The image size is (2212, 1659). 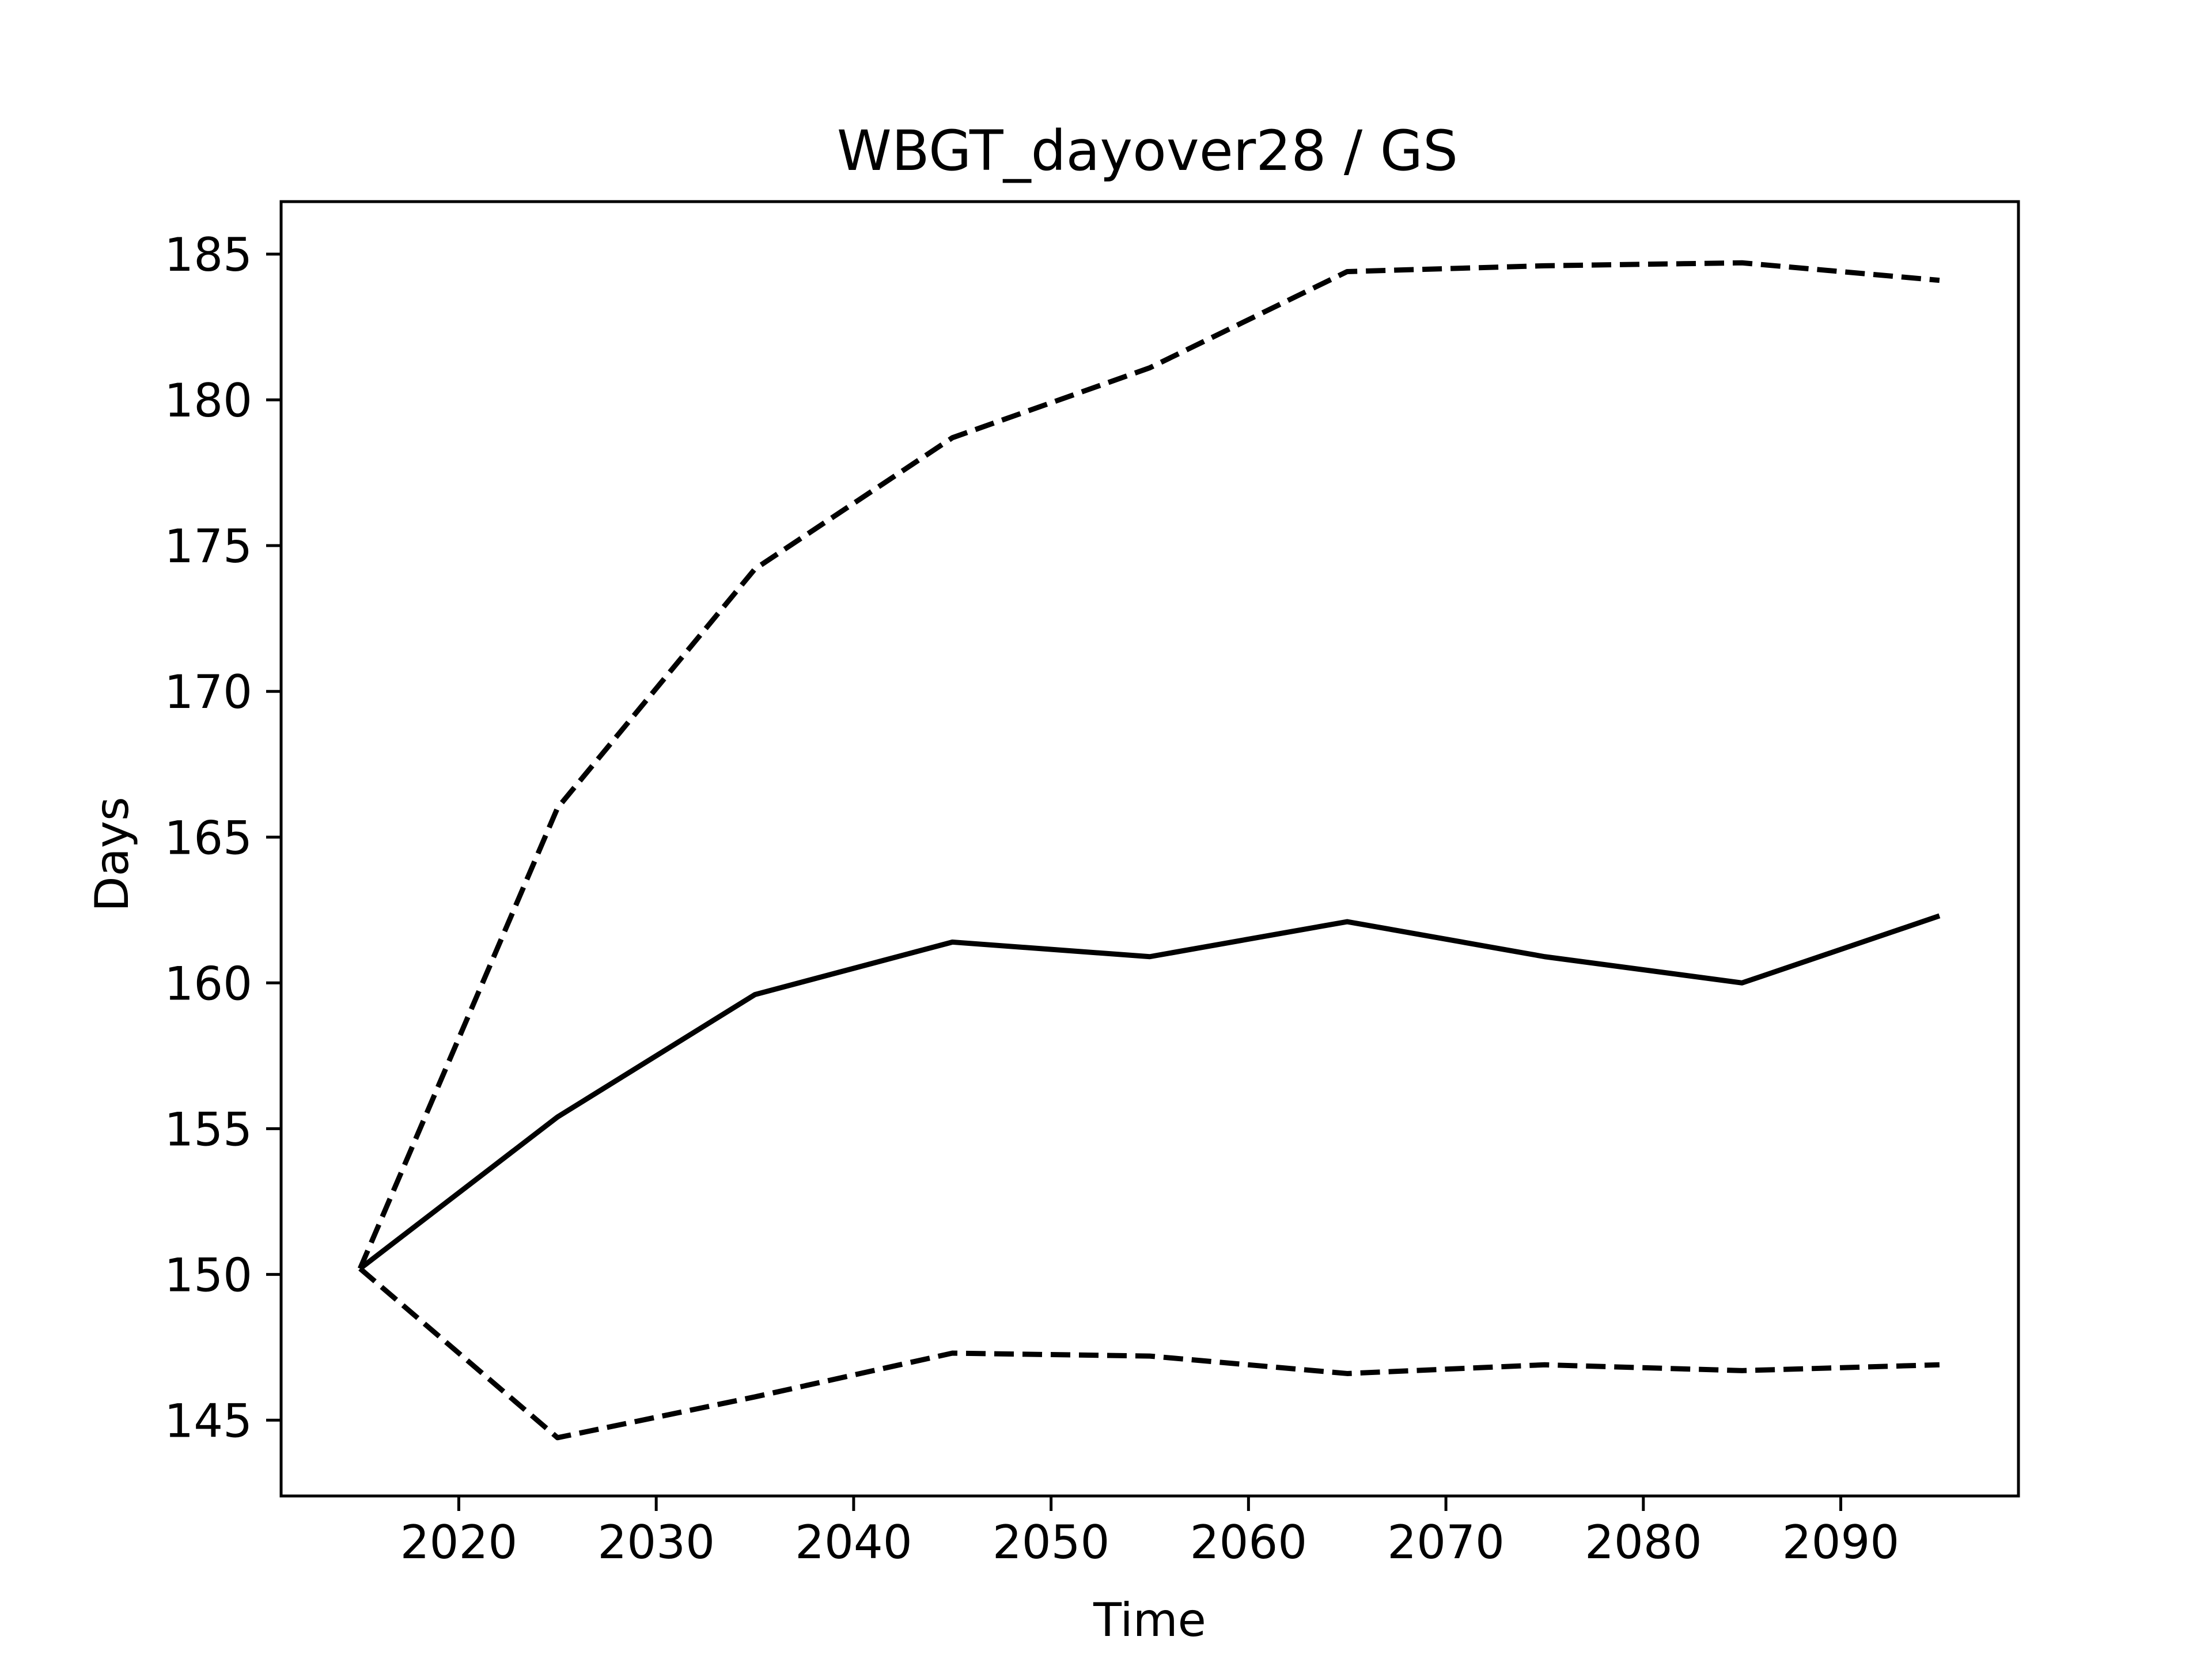 What do you see at coordinates (208, 1129) in the screenshot?
I see `y-tick-label: 155` at bounding box center [208, 1129].